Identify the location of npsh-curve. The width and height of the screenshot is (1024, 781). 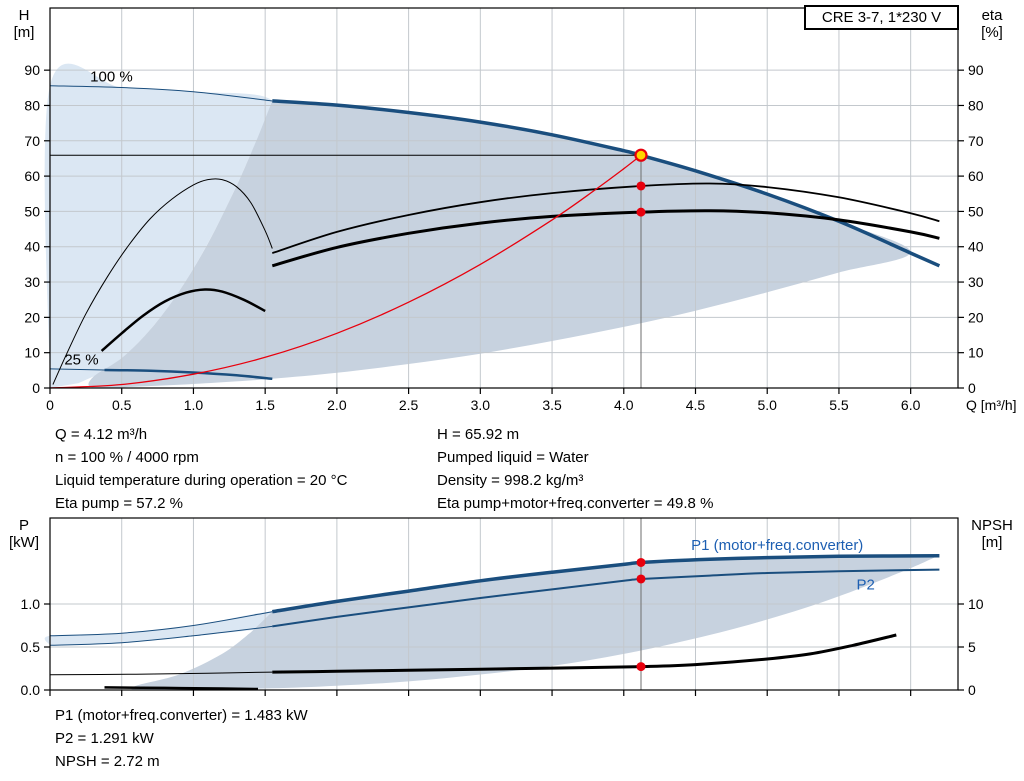
(584, 653).